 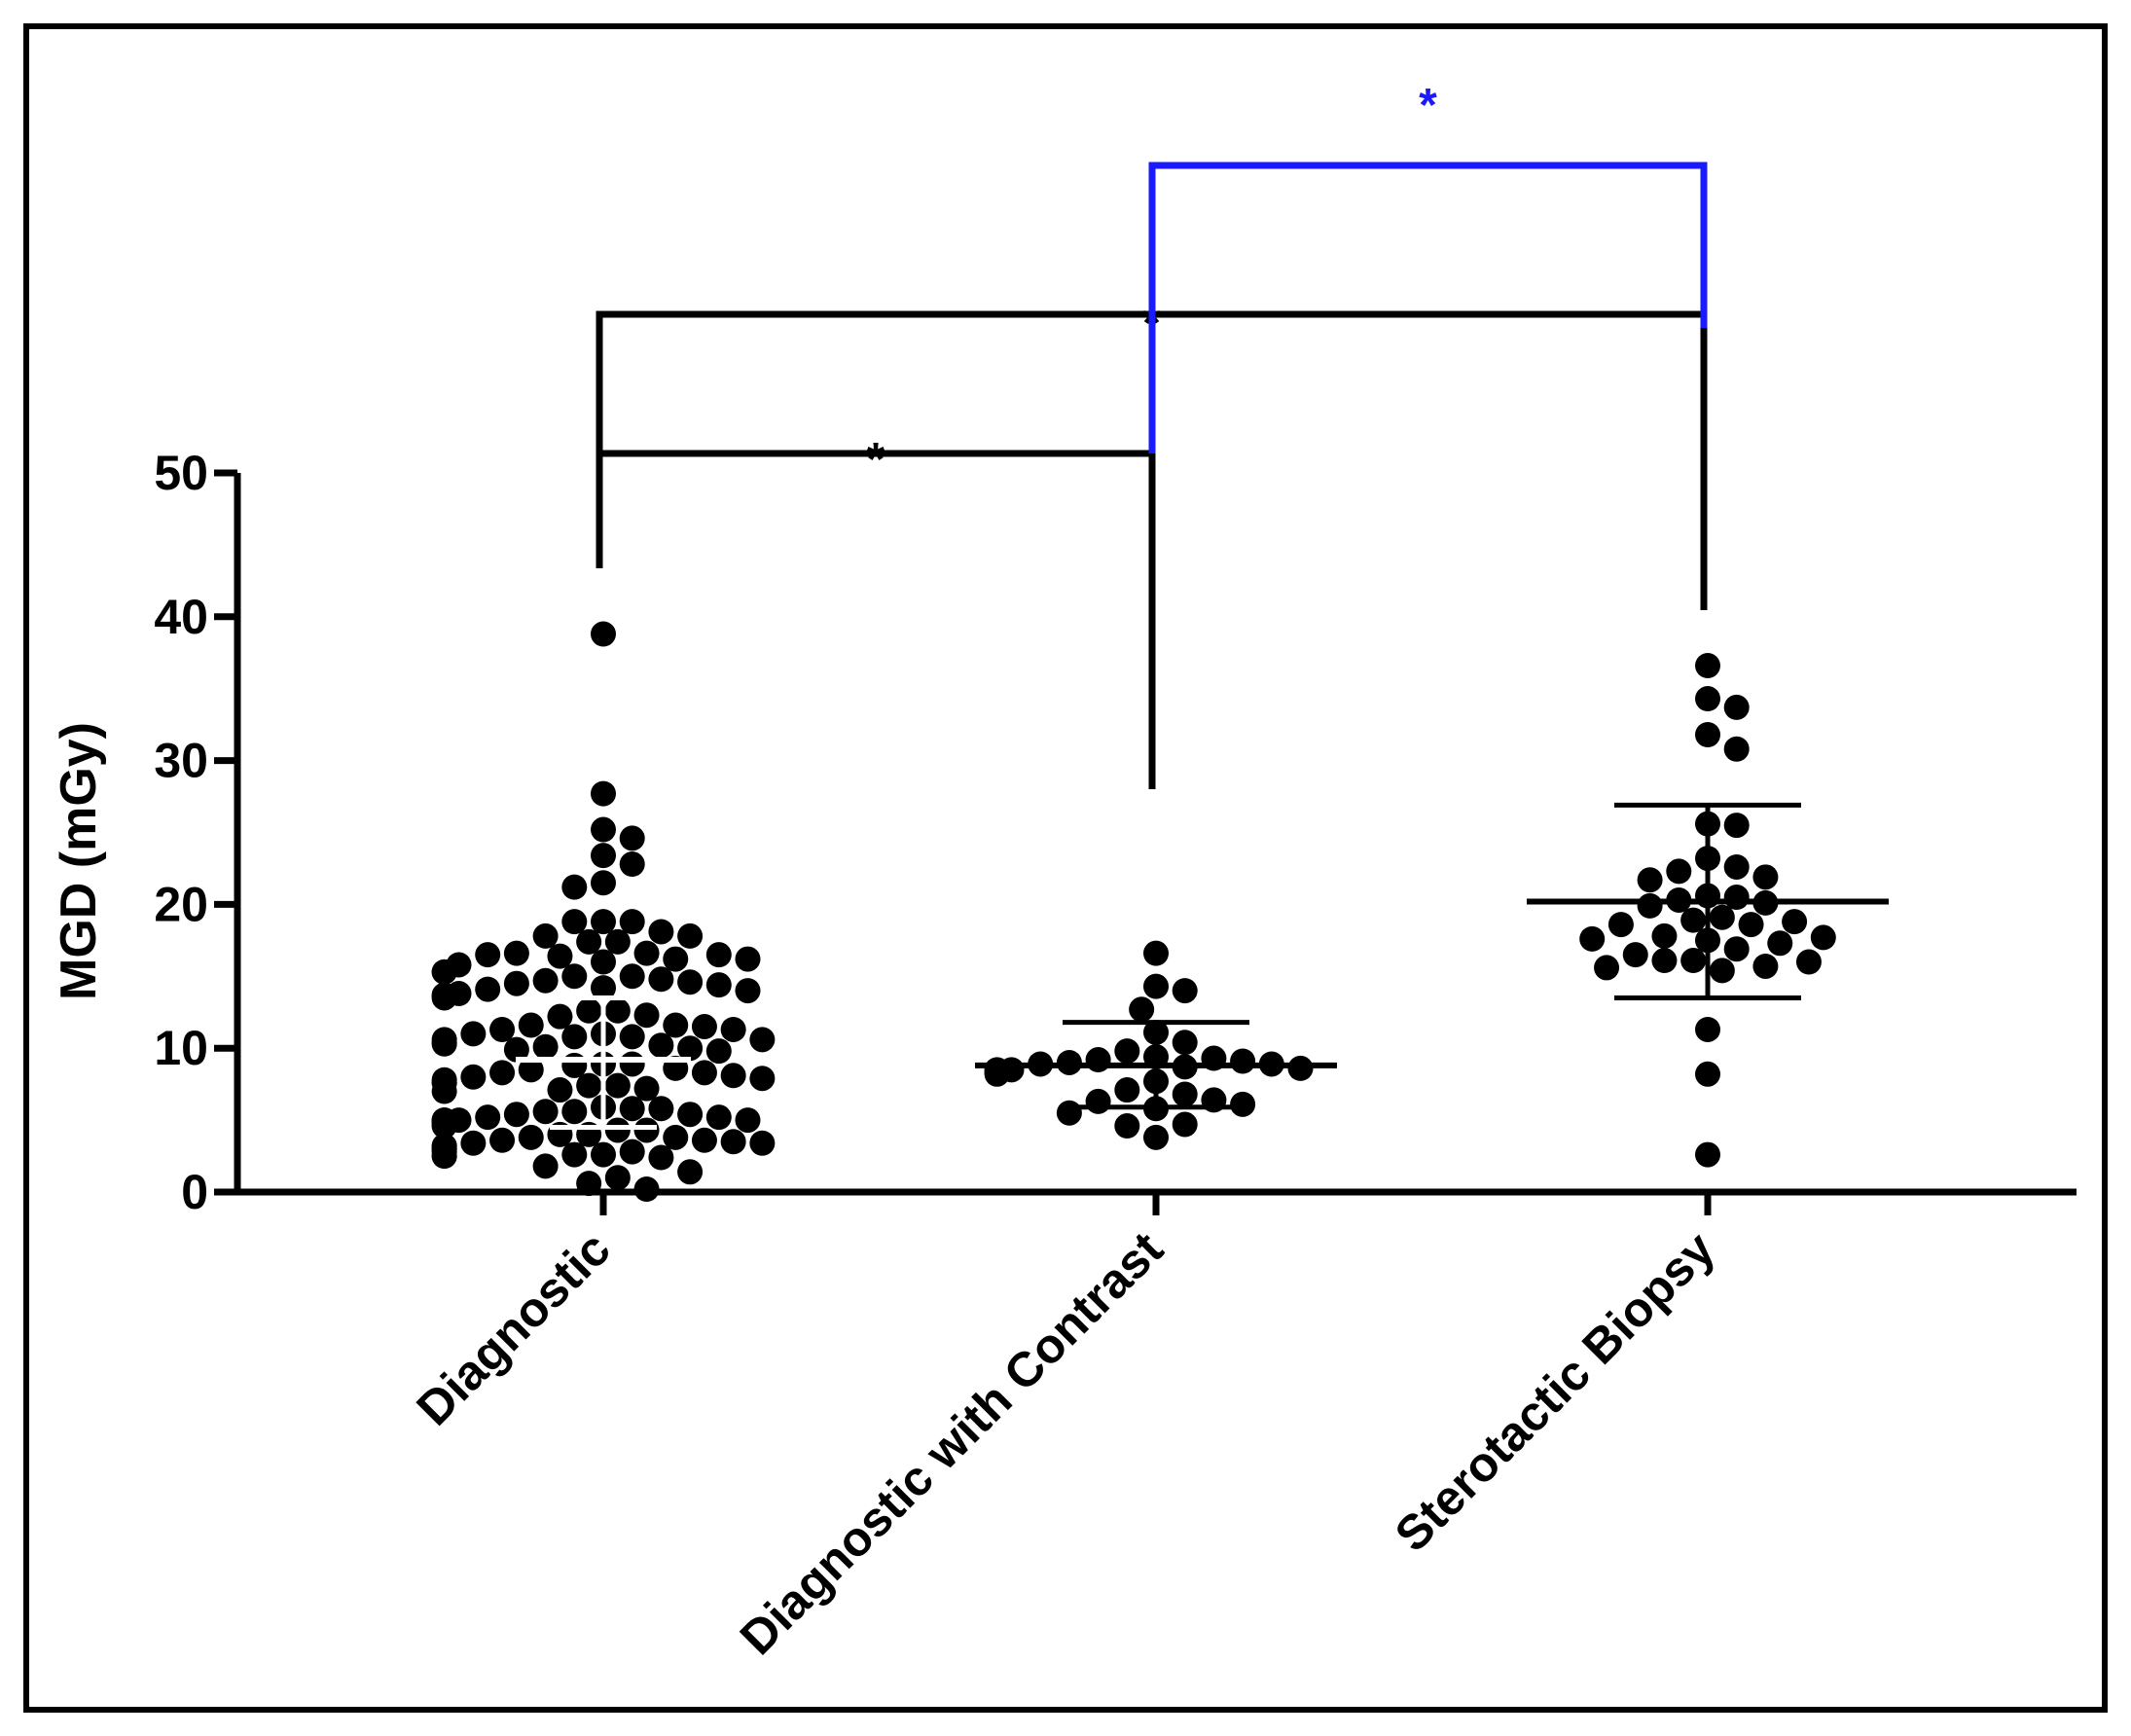 What do you see at coordinates (952, 1443) in the screenshot?
I see `x-category-label: Diagnostic with Contrast` at bounding box center [952, 1443].